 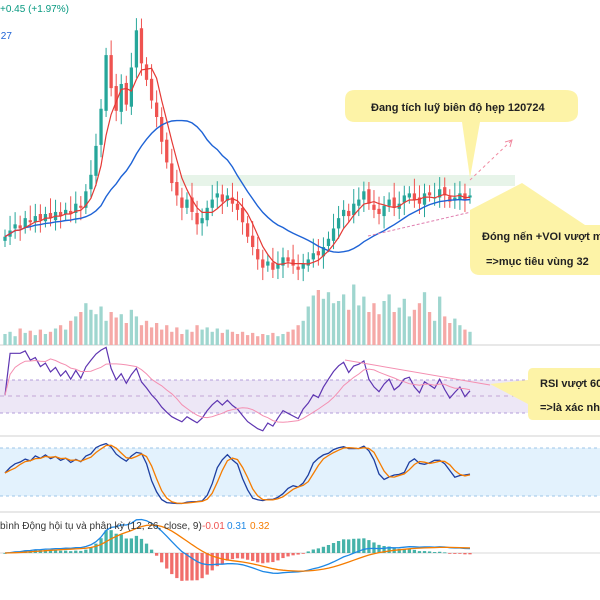 What do you see at coordinates (458, 108) in the screenshot?
I see `consolidation-note: Đang tích luỹ biên độ hẹp 120724` at bounding box center [458, 108].